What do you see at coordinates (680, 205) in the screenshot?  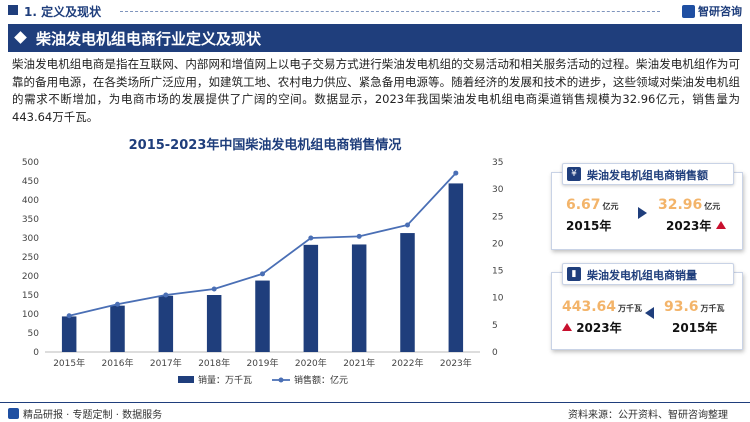 I see `sales-to-number: 32.96` at bounding box center [680, 205].